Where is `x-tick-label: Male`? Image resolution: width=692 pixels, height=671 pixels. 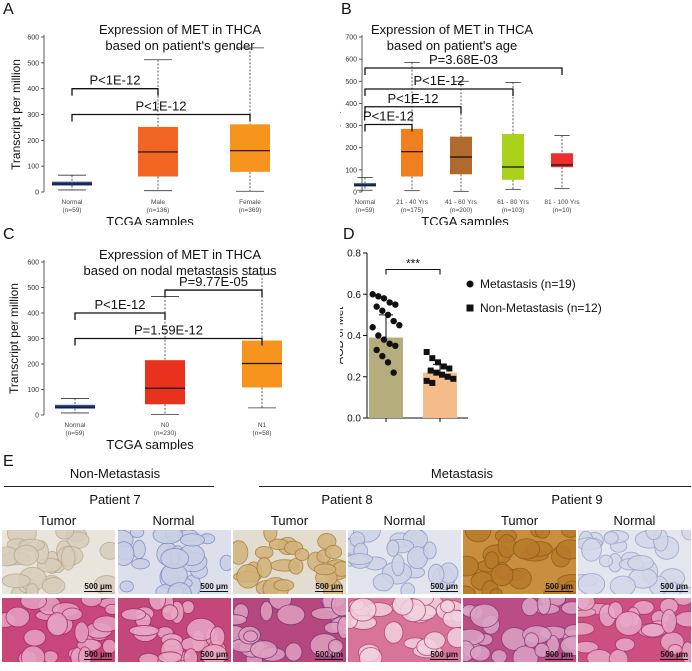 x-tick-label: Male is located at coordinates (158, 202).